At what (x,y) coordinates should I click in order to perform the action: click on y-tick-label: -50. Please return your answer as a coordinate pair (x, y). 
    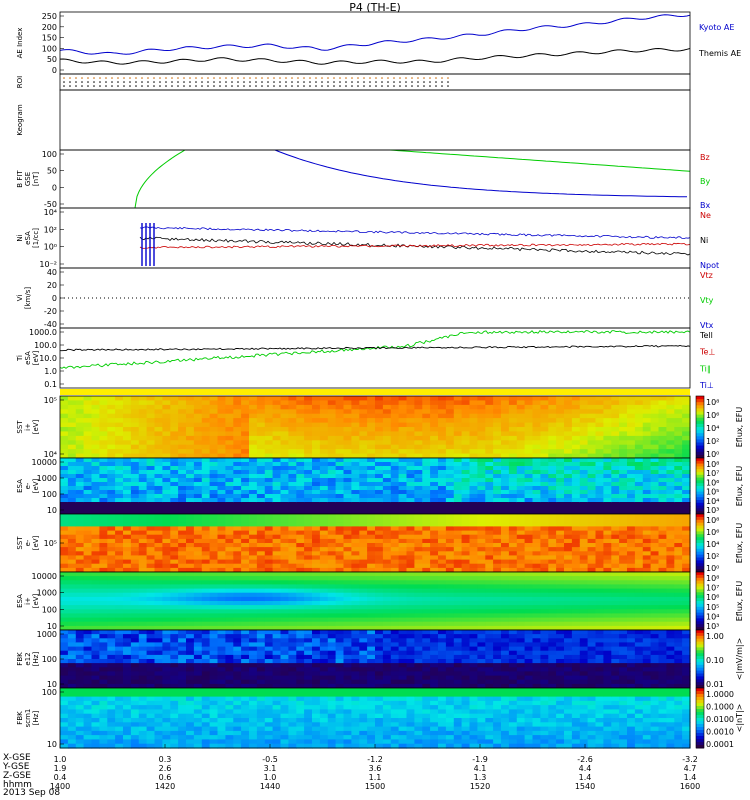
    Looking at the image, I should click on (50, 204).